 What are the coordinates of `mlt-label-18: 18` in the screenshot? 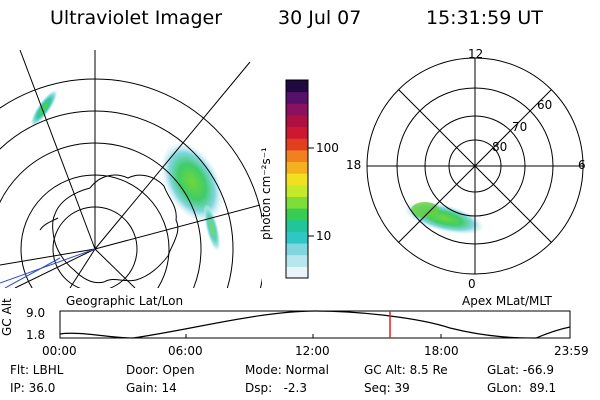 It's located at (354, 165).